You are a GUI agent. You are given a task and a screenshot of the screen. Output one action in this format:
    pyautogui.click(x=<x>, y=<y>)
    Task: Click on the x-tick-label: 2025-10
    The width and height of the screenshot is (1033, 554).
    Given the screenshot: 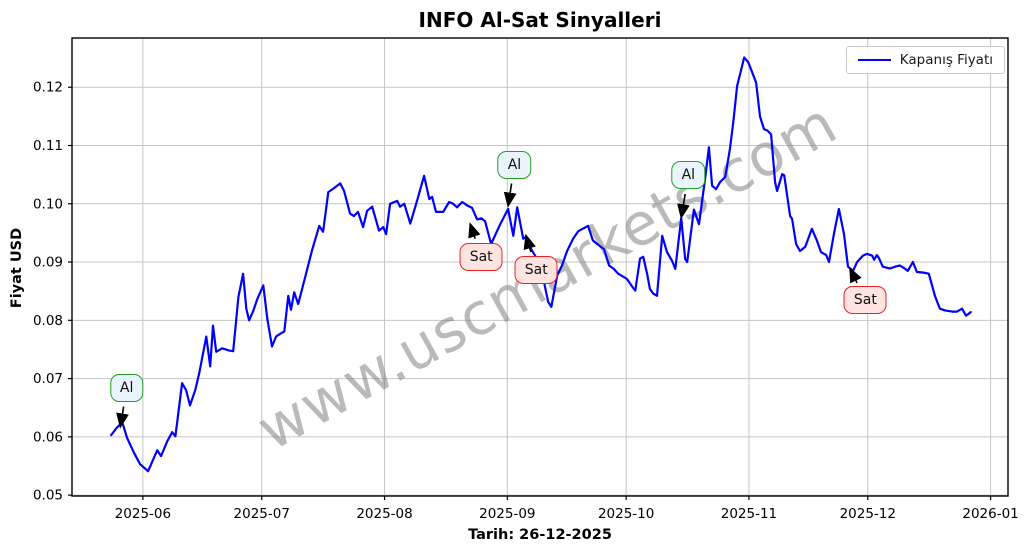 What is the action you would take?
    pyautogui.click(x=626, y=514)
    